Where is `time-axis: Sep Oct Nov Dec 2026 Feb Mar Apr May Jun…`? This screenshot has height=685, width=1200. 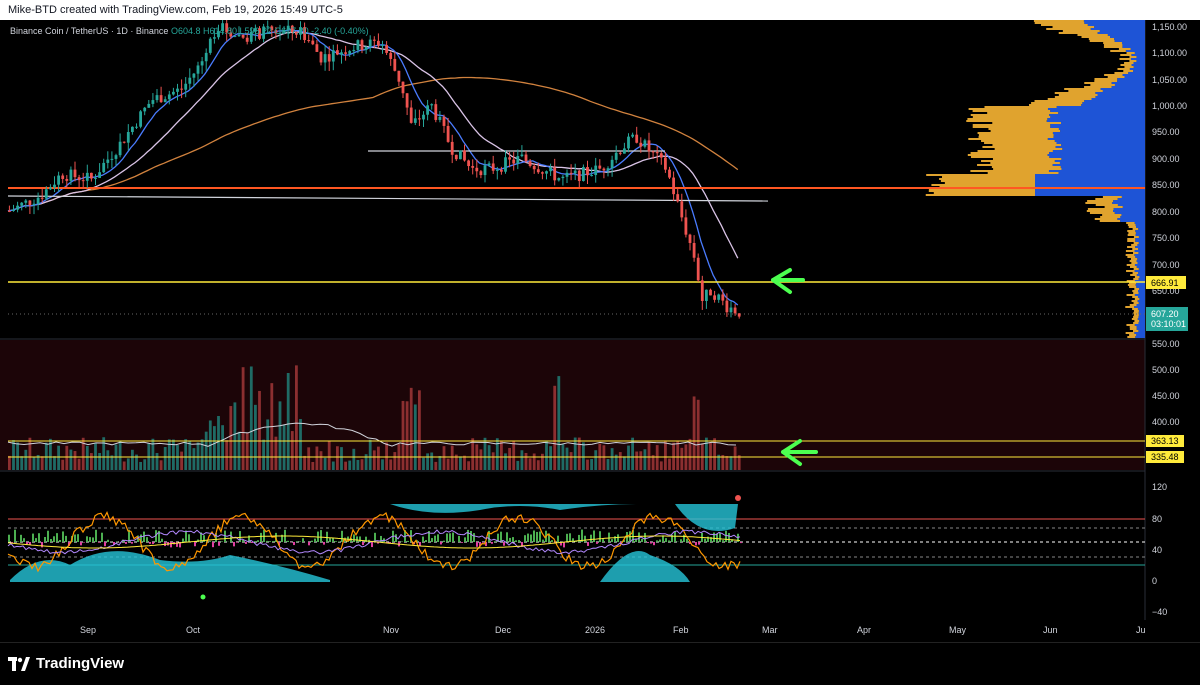
time-axis: Sep Oct Nov Dec 2026 Feb Mar Apr May Jun… is located at coordinates (613, 630).